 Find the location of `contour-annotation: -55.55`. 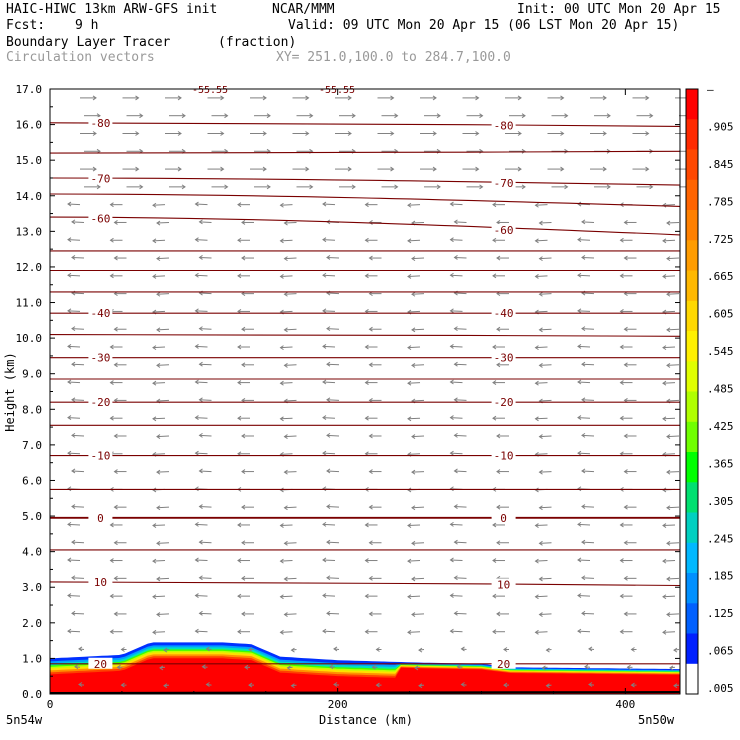

contour-annotation: -55.55 is located at coordinates (337, 90).